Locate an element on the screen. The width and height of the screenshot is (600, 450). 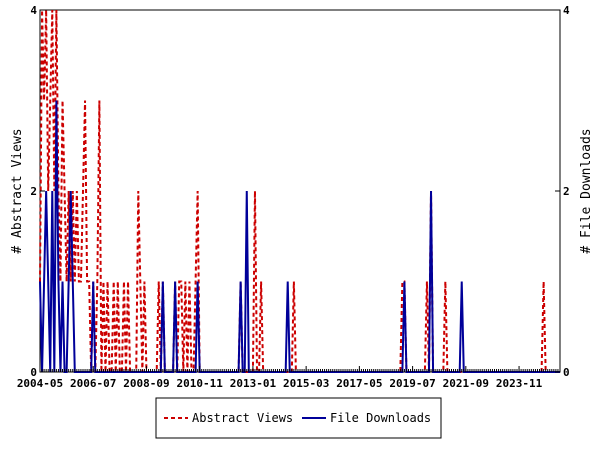
x-tick-label: 2021-09 is located at coordinates (466, 383).